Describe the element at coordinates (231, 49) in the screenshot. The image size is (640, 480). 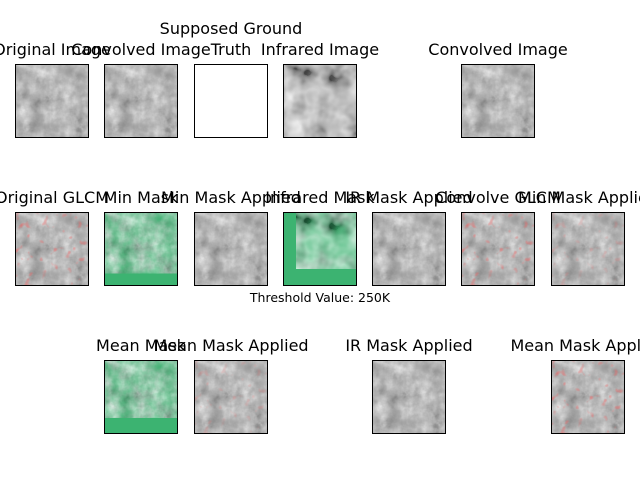
I see `panel-title-ground-truth-line2: Truth` at that location.